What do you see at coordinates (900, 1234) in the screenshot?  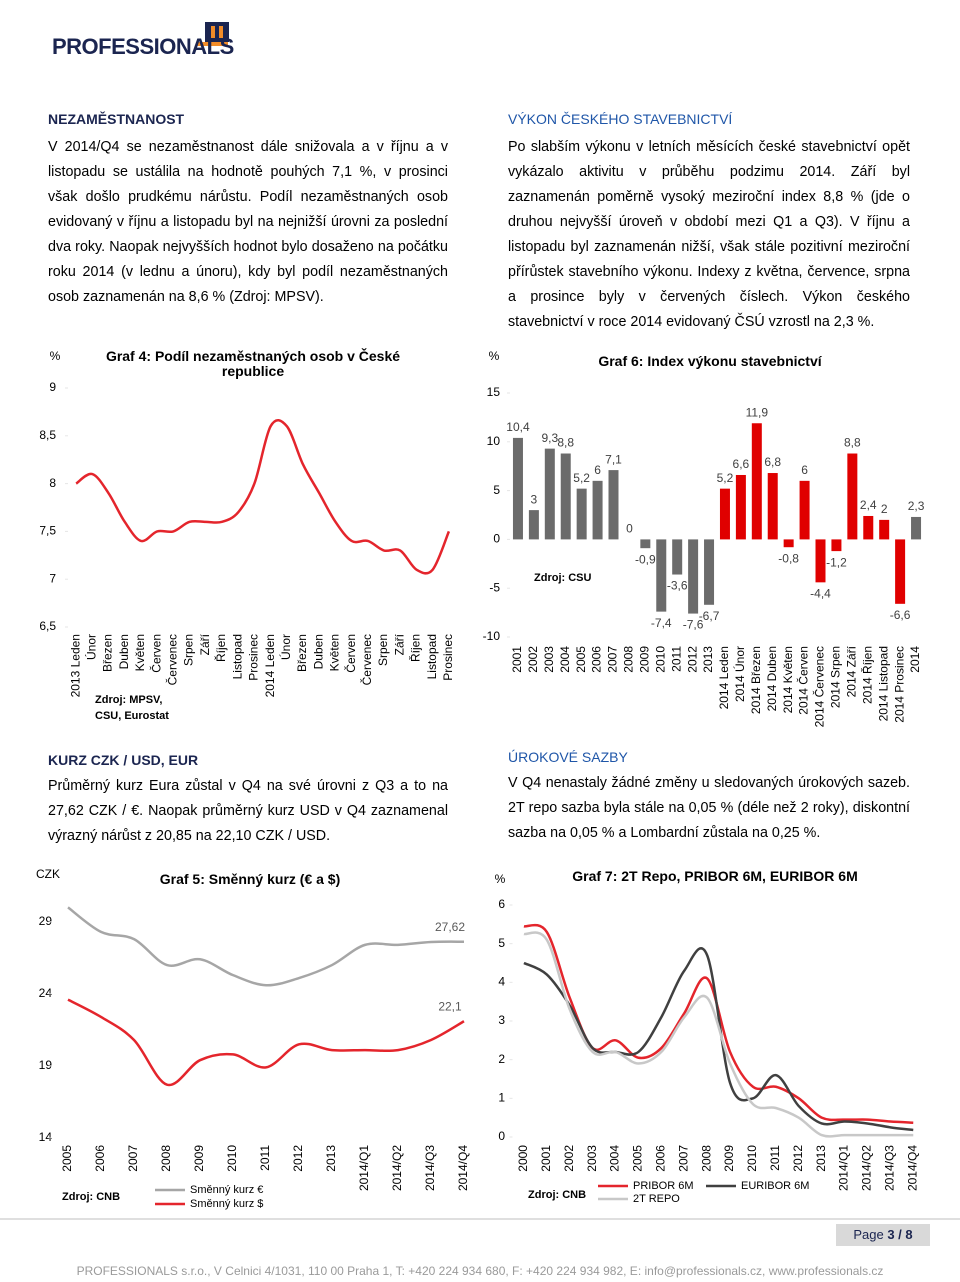 I see `page-number: 3 / 8` at bounding box center [900, 1234].